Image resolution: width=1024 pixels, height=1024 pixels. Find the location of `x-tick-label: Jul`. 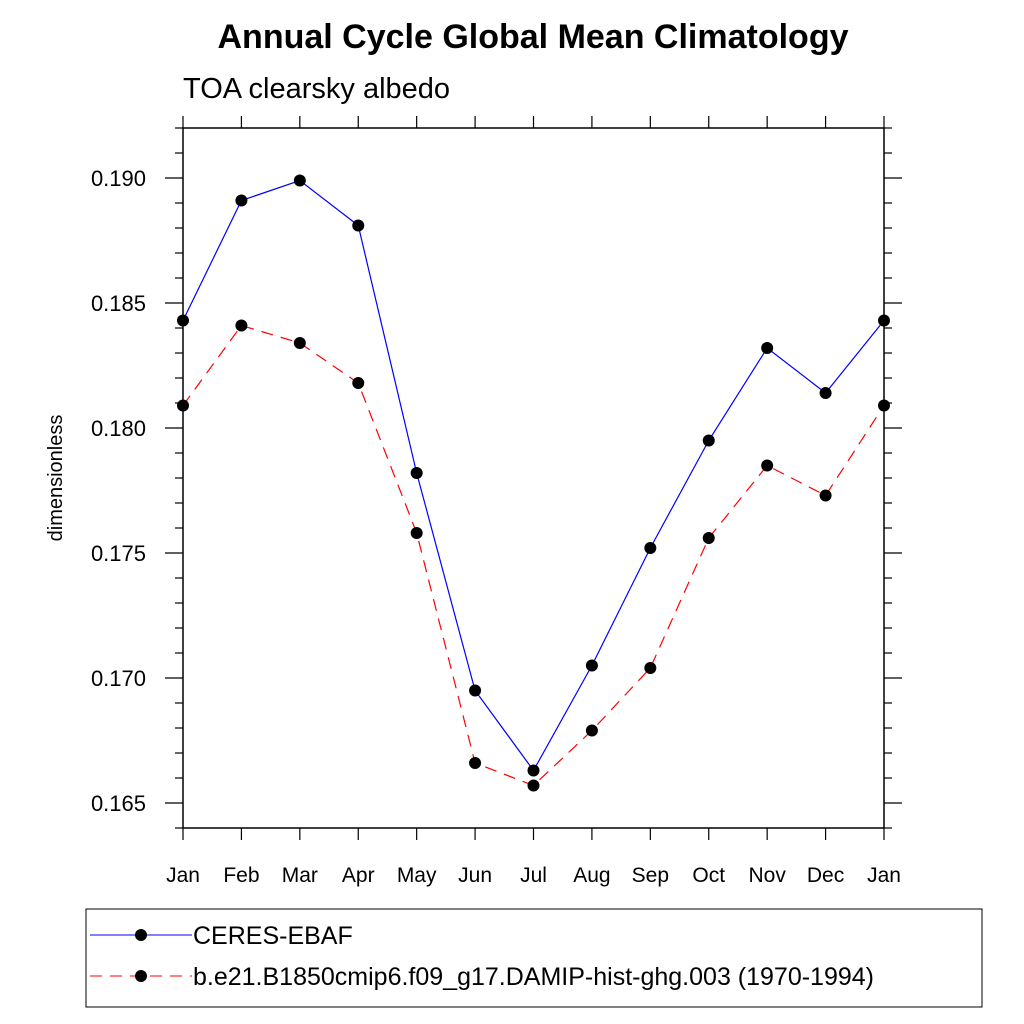

x-tick-label: Jul is located at coordinates (533, 875).